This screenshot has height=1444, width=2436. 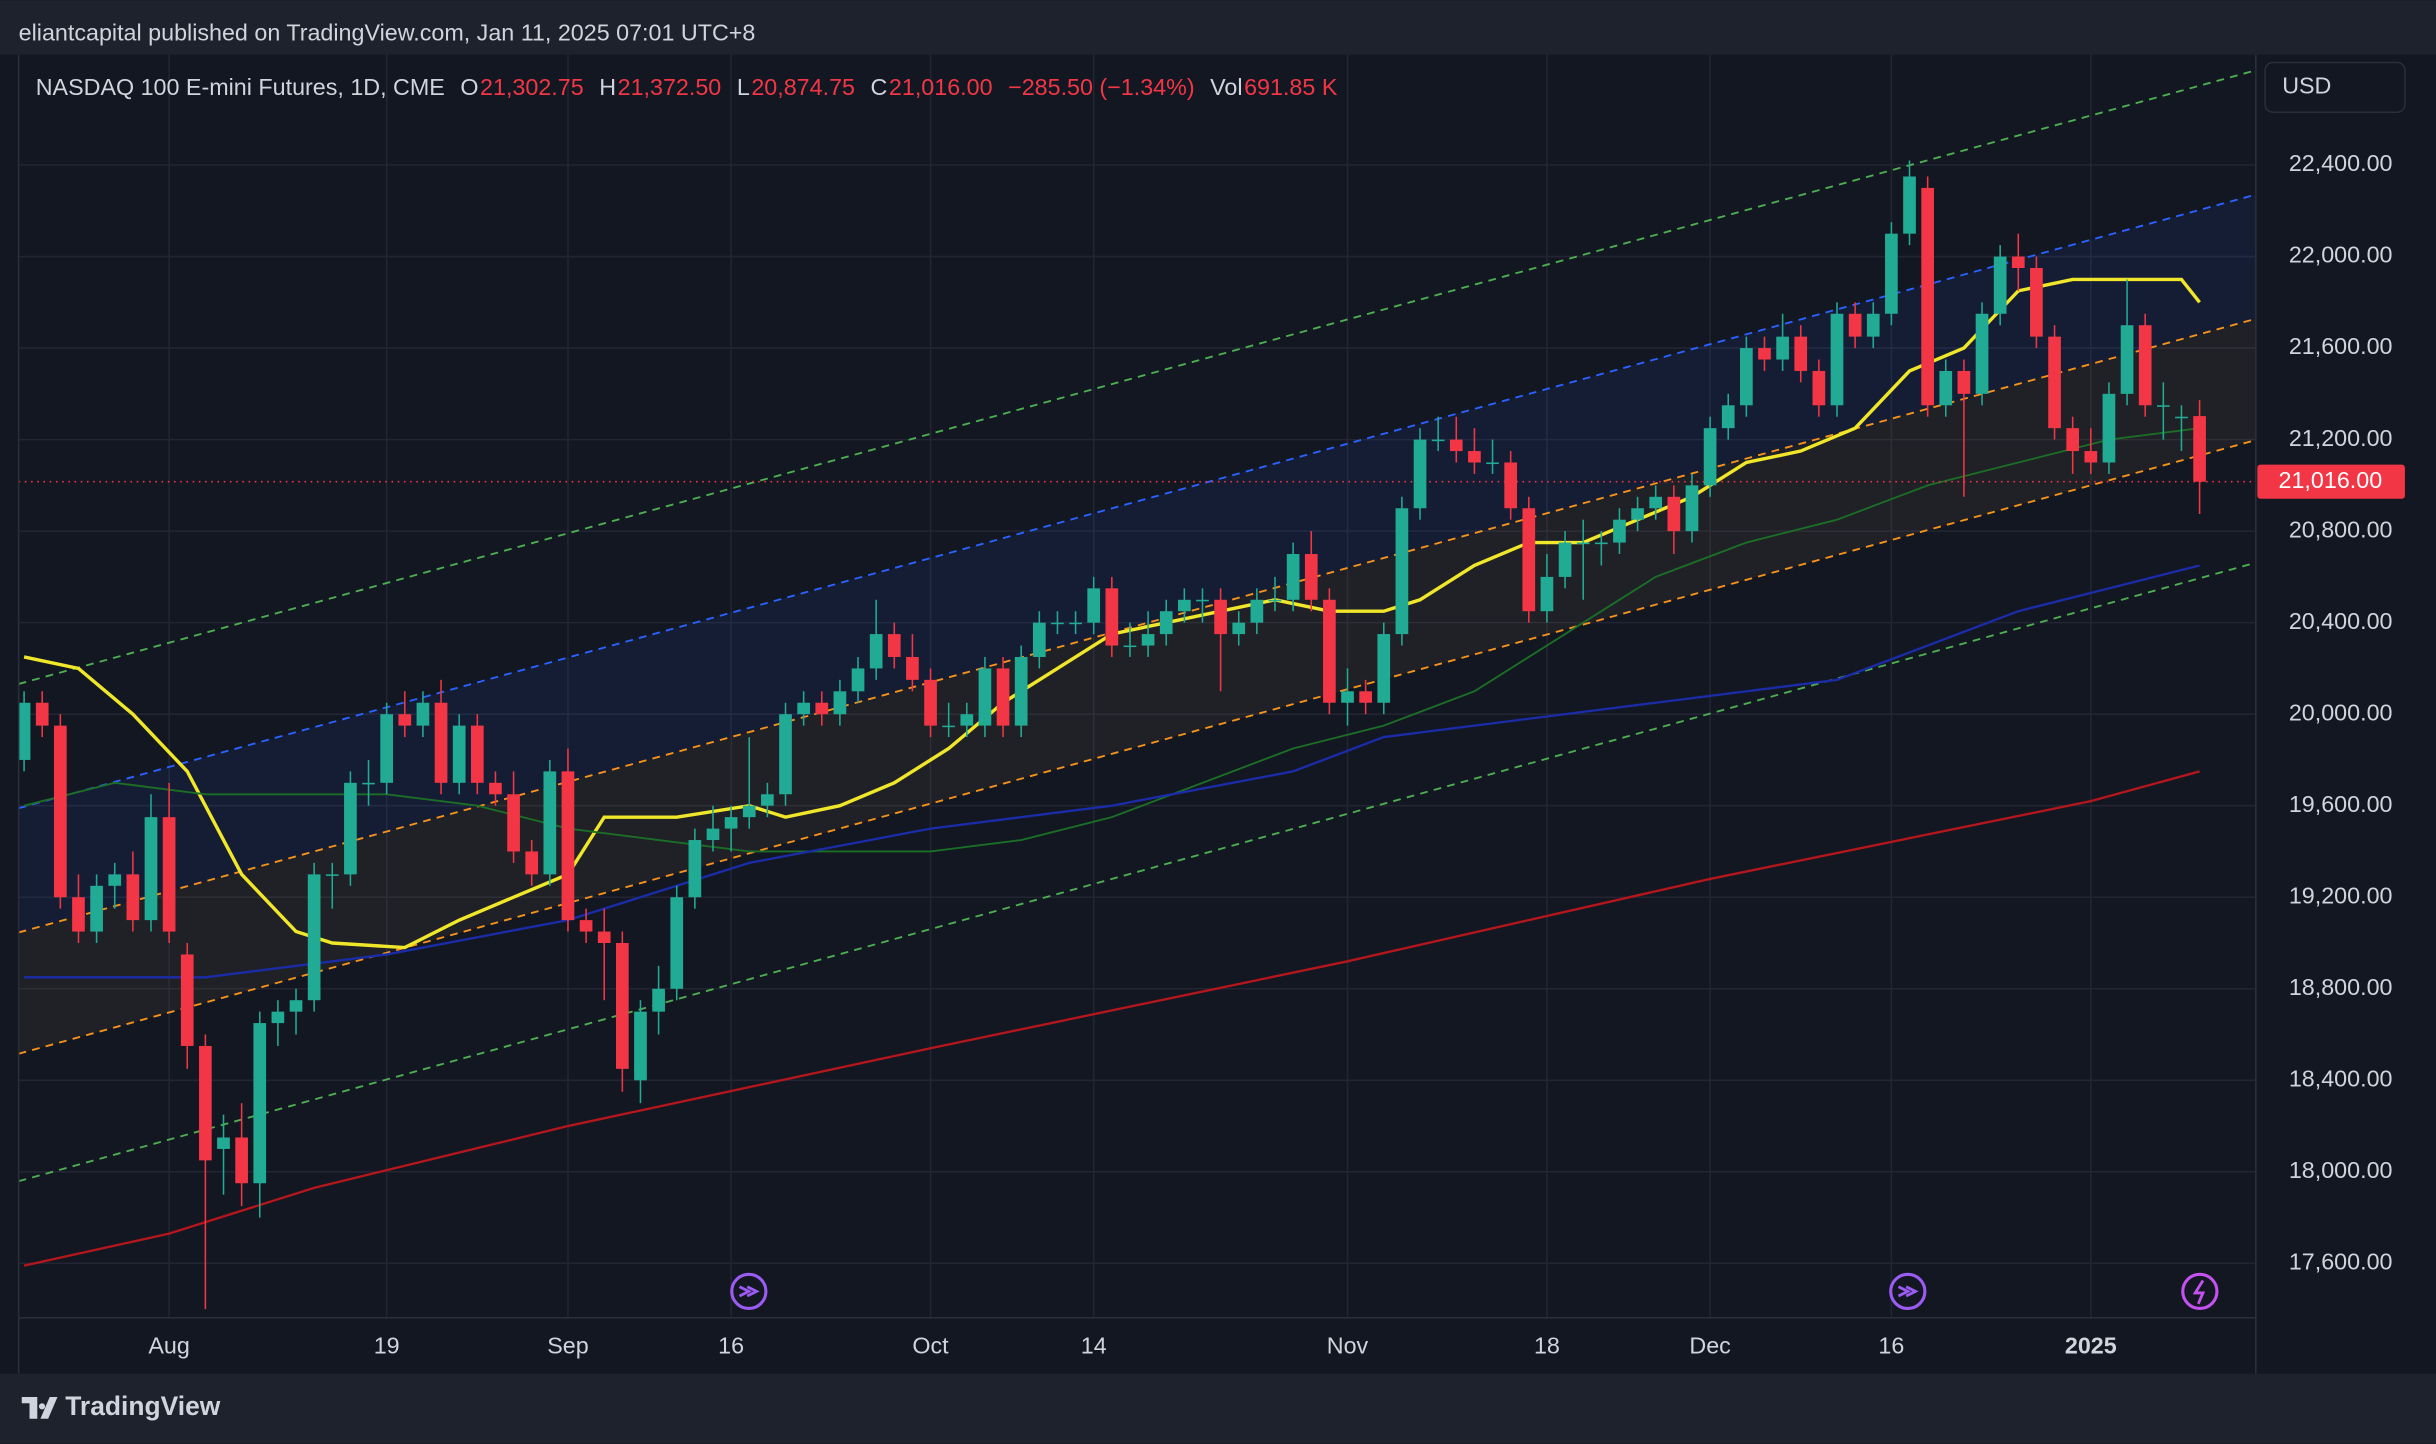 I want to click on ohlc-value: 20,874.75, so click(x=803, y=87).